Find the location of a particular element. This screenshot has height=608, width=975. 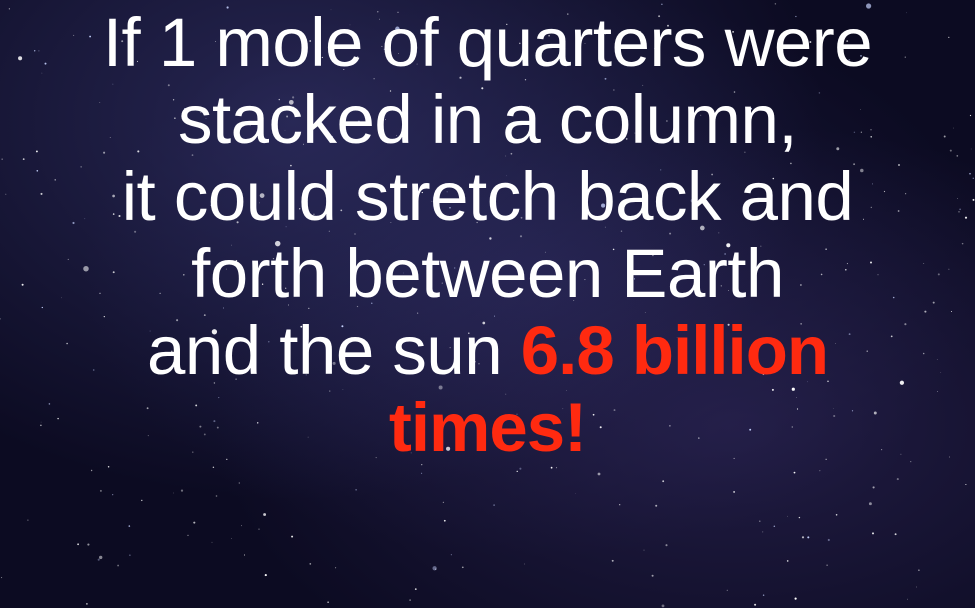

highlight-number: 6.8 billion is located at coordinates (674, 350).